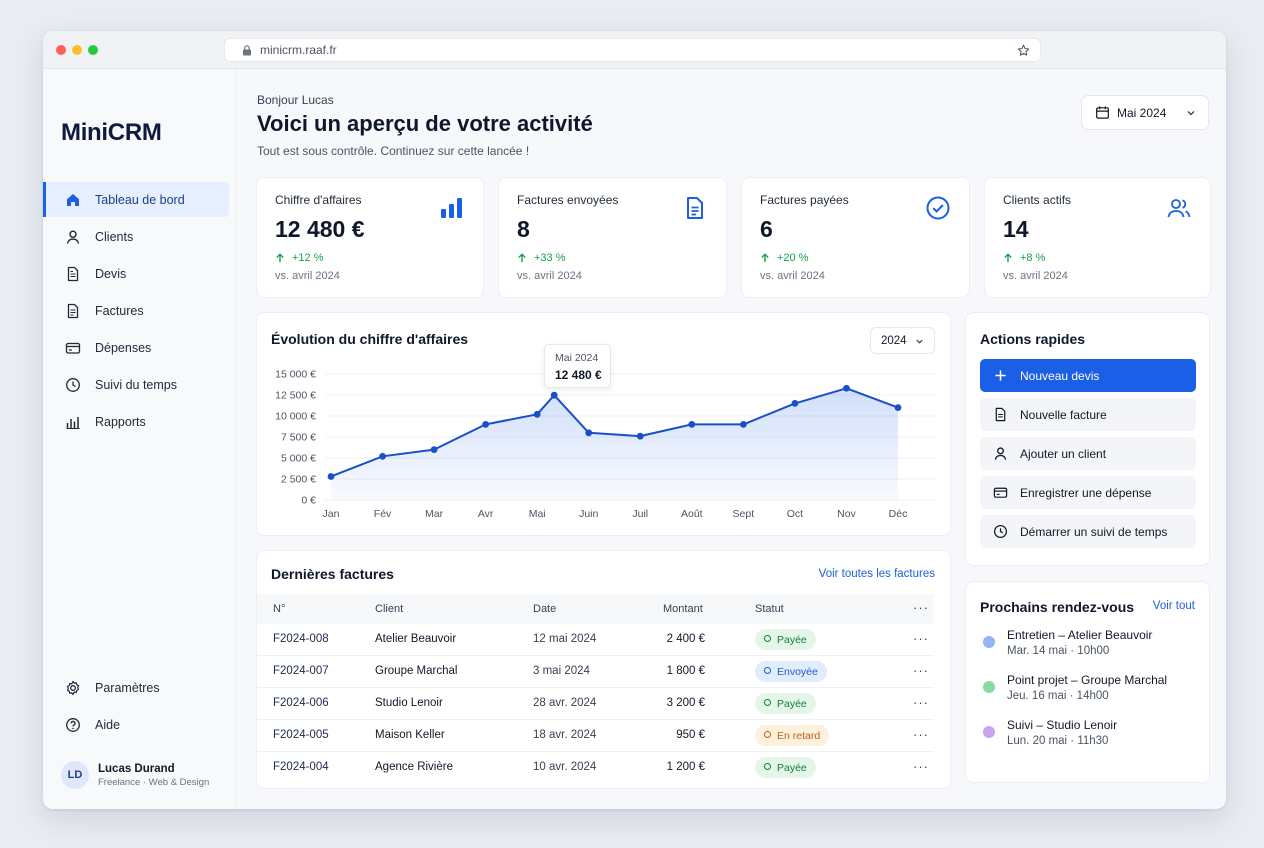  I want to click on kpi-label: Chiffre d'affaires, so click(318, 200).